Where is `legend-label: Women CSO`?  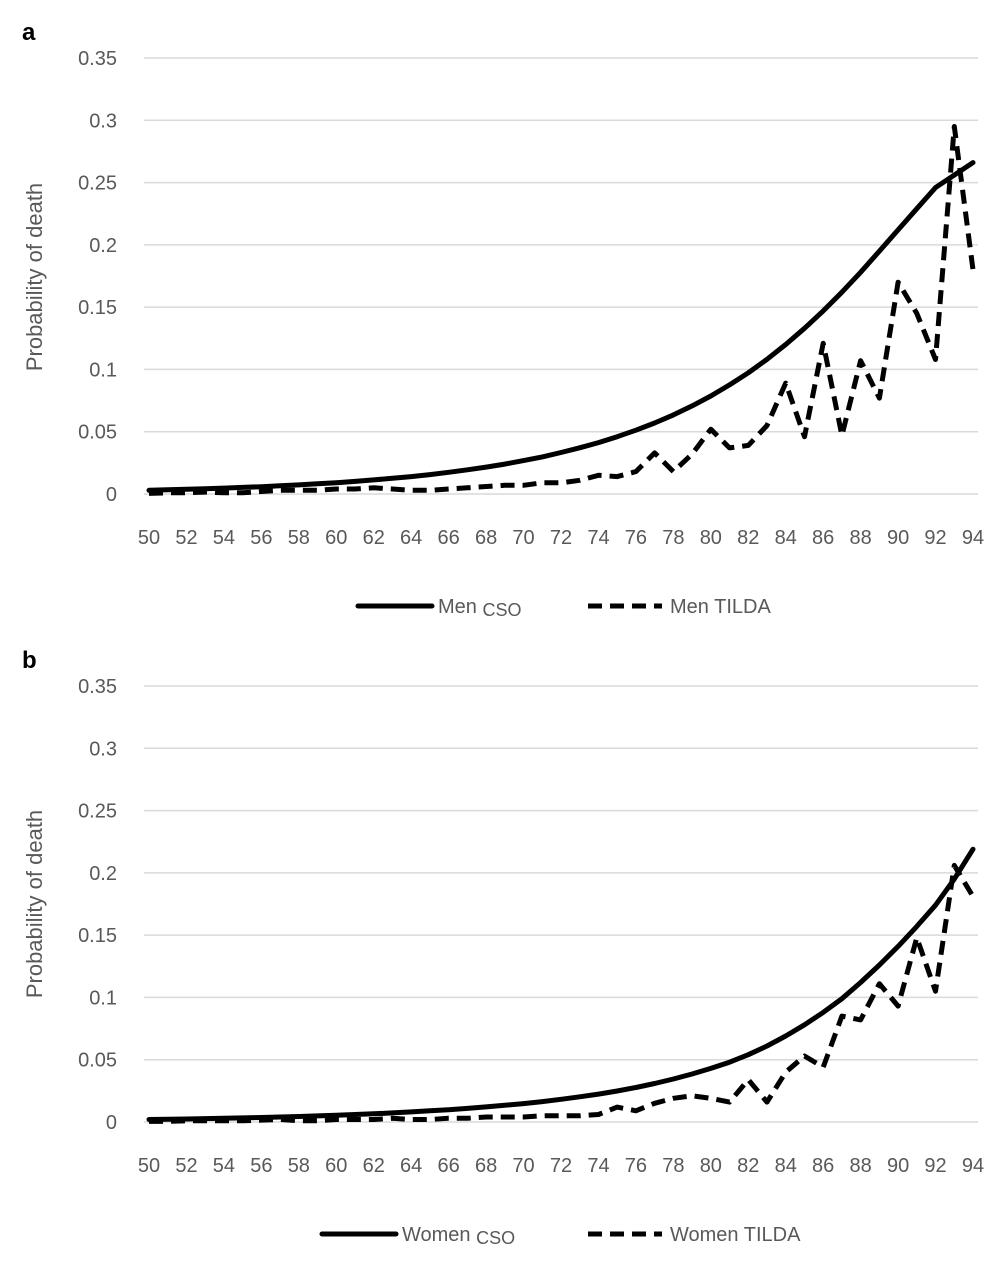 legend-label: Women CSO is located at coordinates (458, 1236).